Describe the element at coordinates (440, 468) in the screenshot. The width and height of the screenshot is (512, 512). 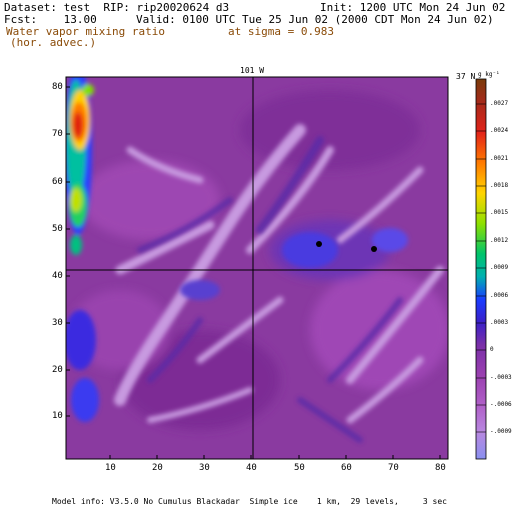
I see `x-tick-label: 80` at that location.